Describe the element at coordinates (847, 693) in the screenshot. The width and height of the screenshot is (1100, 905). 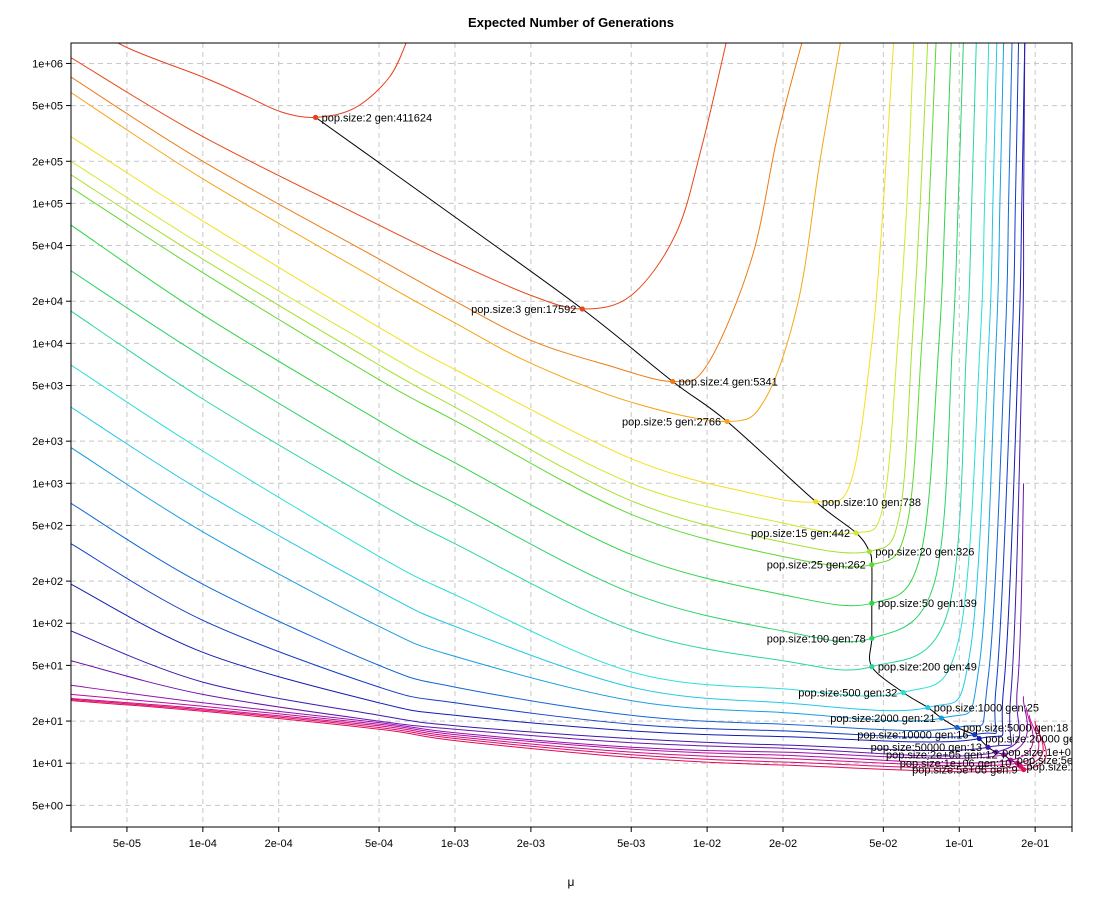
I see `minimum-label: pop.size:500 gen:32` at that location.